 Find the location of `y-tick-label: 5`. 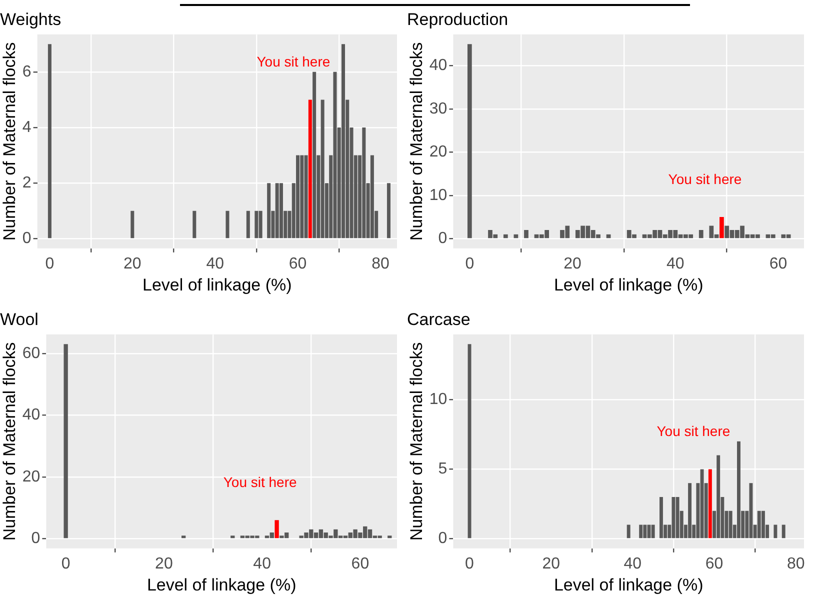

y-tick-label: 5 is located at coordinates (443, 469).